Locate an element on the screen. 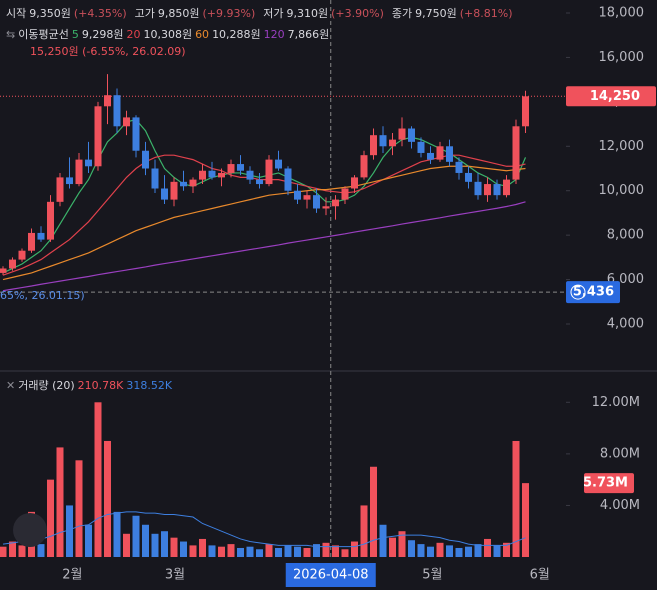 The width and height of the screenshot is (657, 590). ma-period: 60 is located at coordinates (202, 34).